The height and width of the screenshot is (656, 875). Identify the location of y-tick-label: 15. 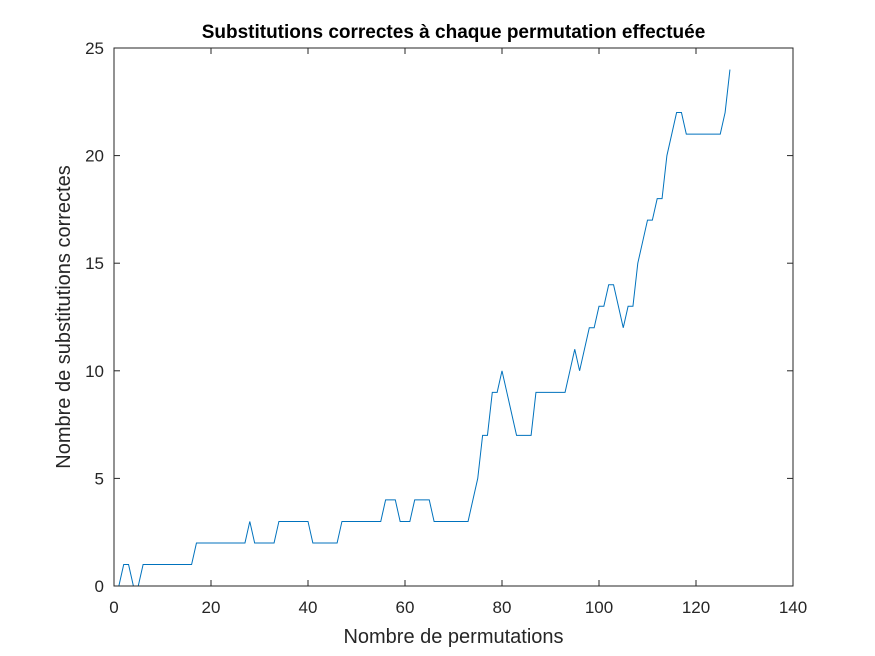
(94, 263).